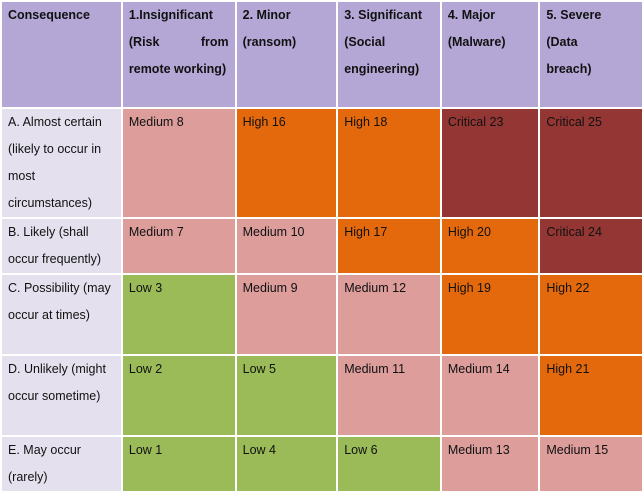 Image resolution: width=644 pixels, height=493 pixels. Describe the element at coordinates (574, 42) in the screenshot. I see `header-severe-title: 5. Severe (Data breach)` at that location.